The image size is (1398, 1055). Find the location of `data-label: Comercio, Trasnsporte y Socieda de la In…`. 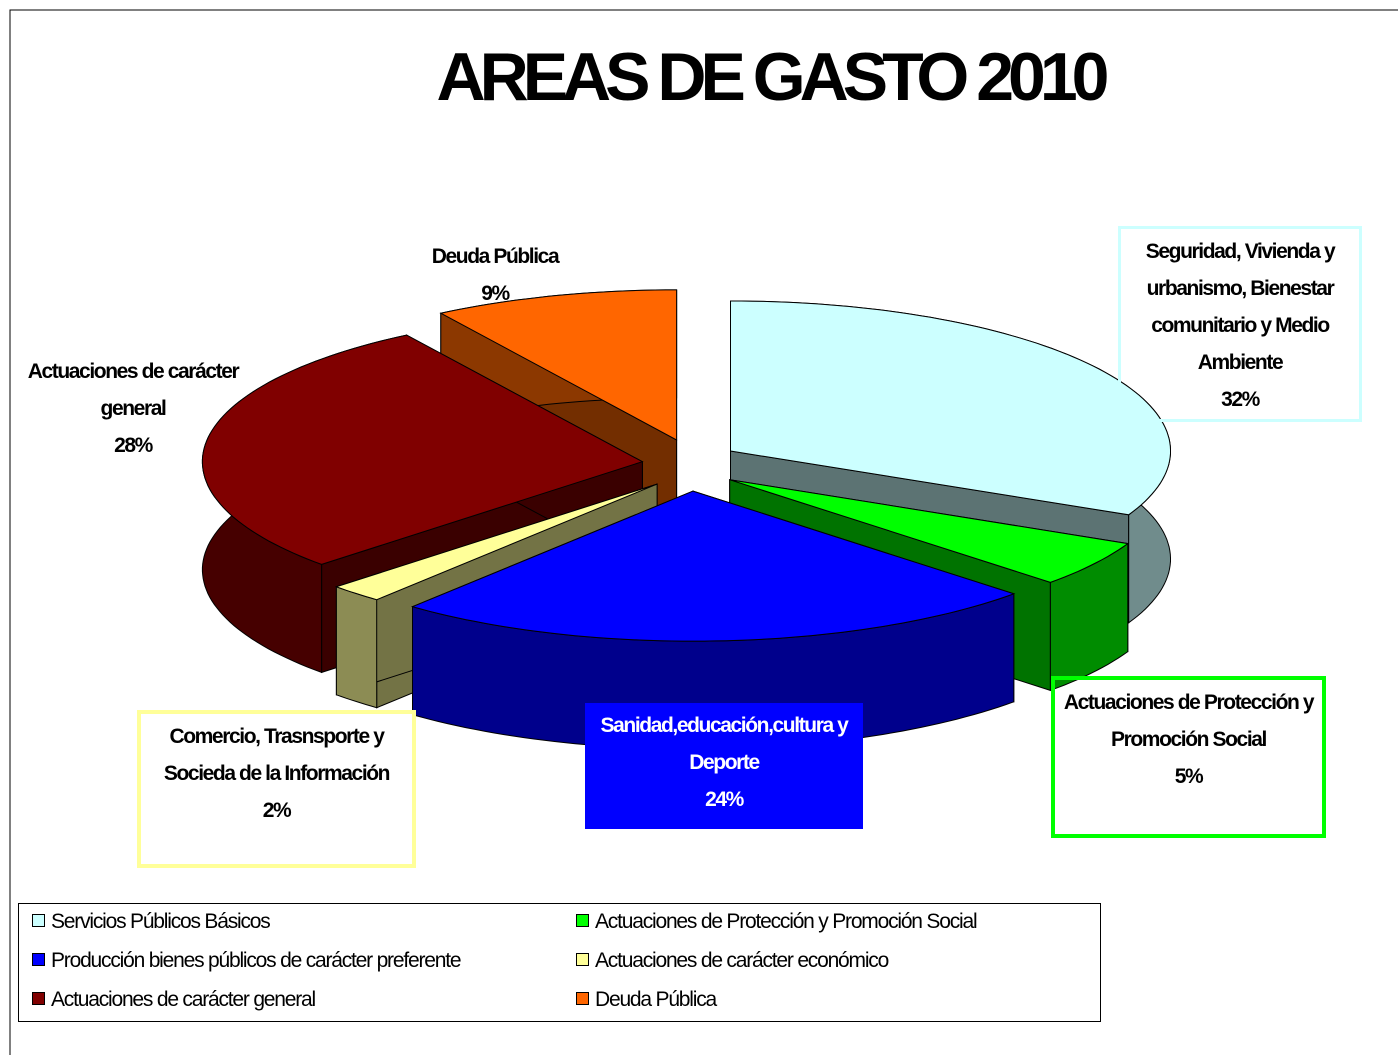

data-label: Comercio, Trasnsporte y Socieda de la In… is located at coordinates (276, 789).